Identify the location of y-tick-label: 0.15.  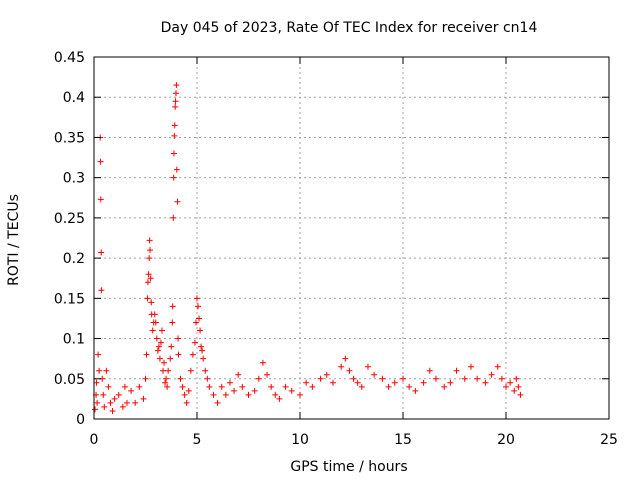
(69, 299).